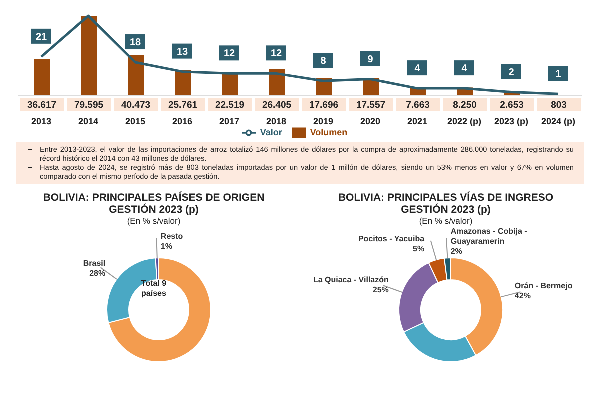 The image size is (600, 400). What do you see at coordinates (277, 105) in the screenshot?
I see `data-label: 26.405` at bounding box center [277, 105].